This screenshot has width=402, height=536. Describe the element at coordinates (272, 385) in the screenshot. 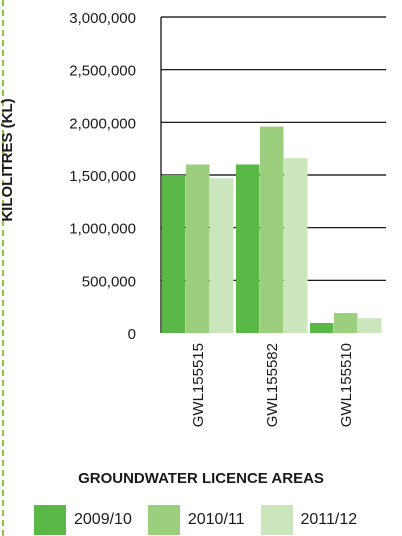

I see `x-tick-label: GWL155582` at that location.